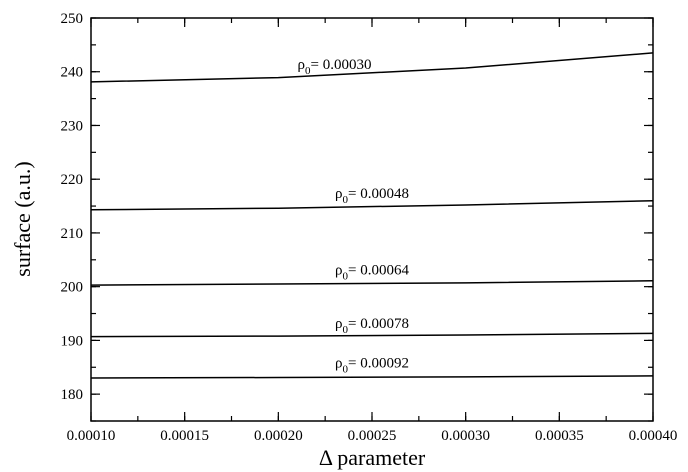 The height and width of the screenshot is (472, 688). What do you see at coordinates (372, 436) in the screenshot?
I see `x-tick-label: 0.00025` at bounding box center [372, 436].